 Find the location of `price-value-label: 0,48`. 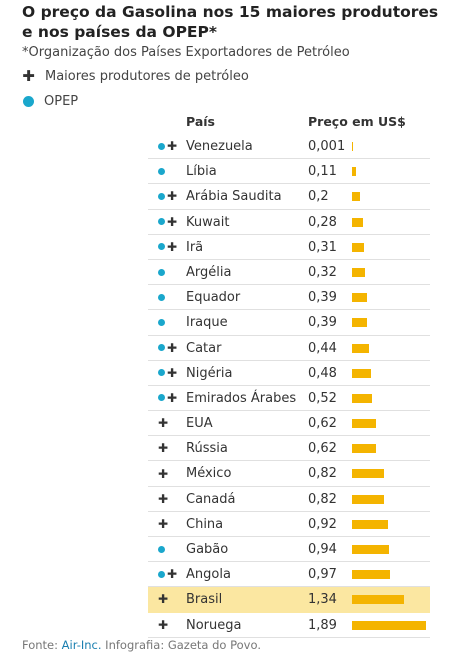

price-value-label: 0,48 is located at coordinates (322, 373).